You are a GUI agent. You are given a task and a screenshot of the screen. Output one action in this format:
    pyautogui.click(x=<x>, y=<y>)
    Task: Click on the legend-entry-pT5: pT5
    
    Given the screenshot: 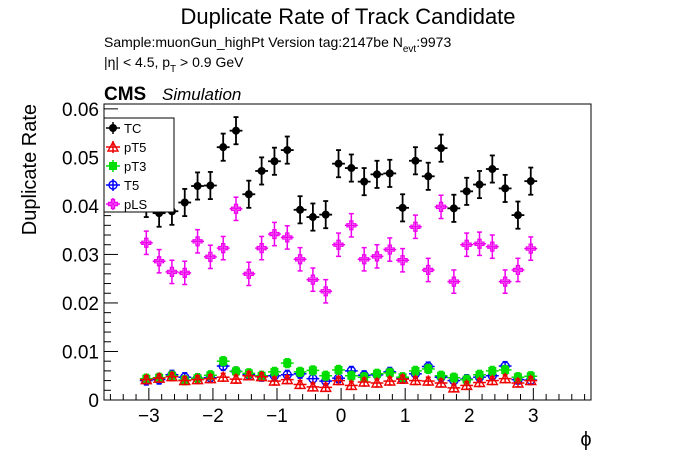 What is the action you would take?
    pyautogui.click(x=126, y=147)
    